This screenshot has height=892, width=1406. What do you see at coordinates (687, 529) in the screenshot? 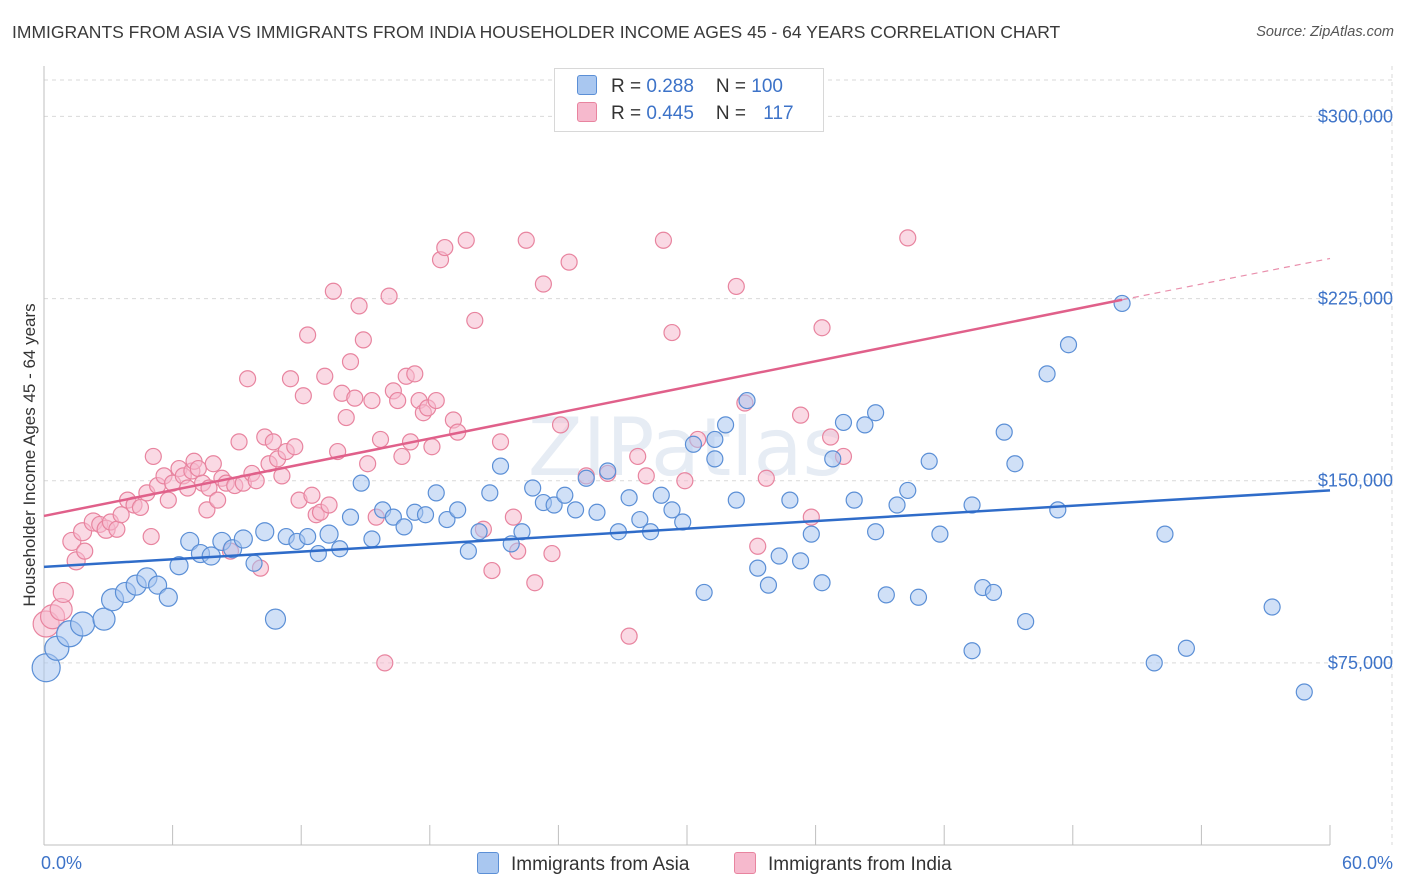
I see `trend-line-asia` at bounding box center [687, 529].